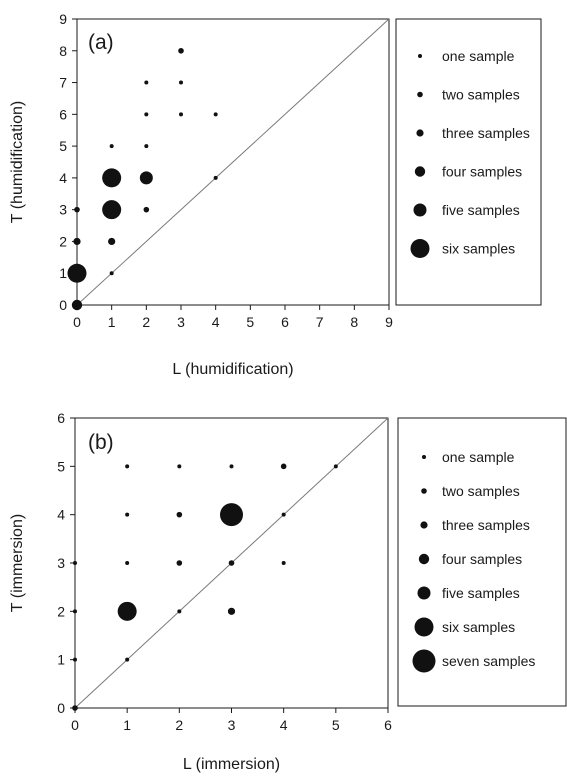  I want to click on x-tick-label: 8, so click(354, 322).